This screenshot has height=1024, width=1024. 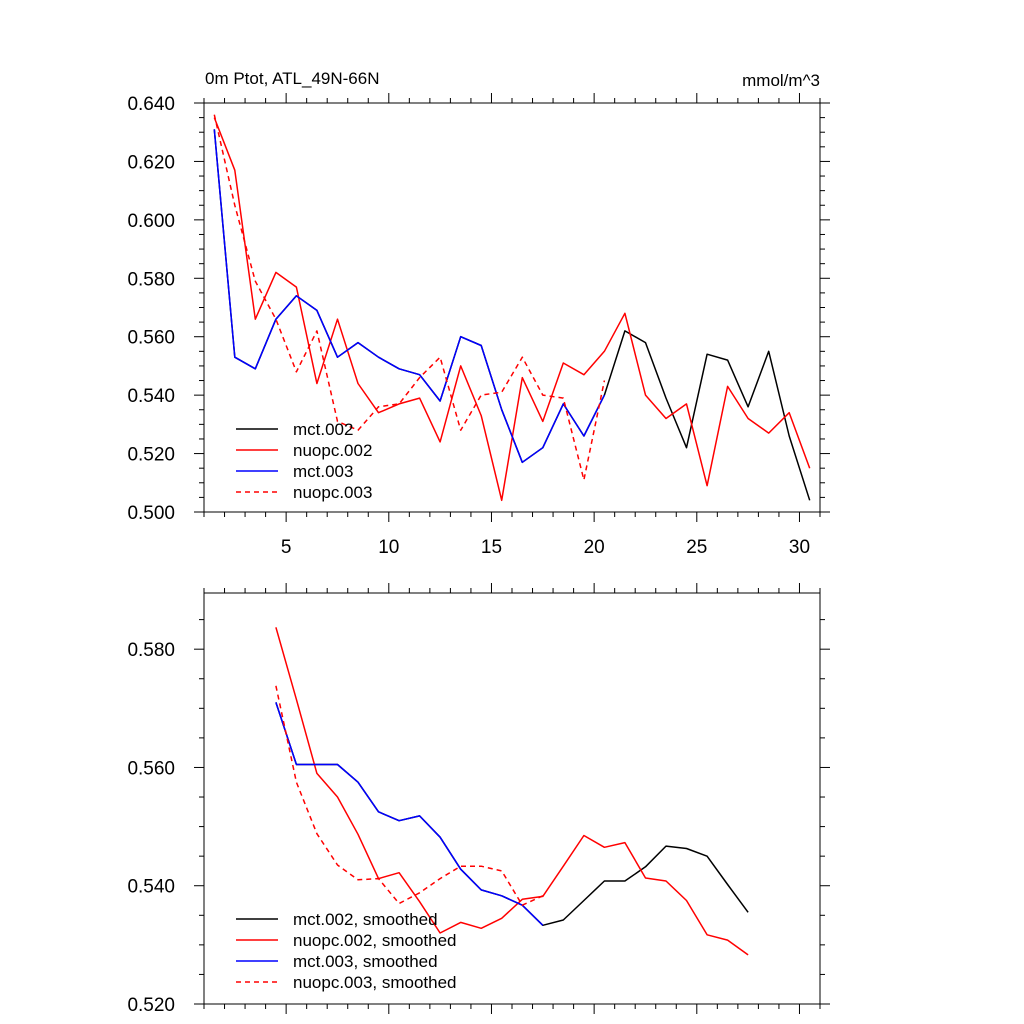 I want to click on bottom-series-group, so click(x=512, y=791).